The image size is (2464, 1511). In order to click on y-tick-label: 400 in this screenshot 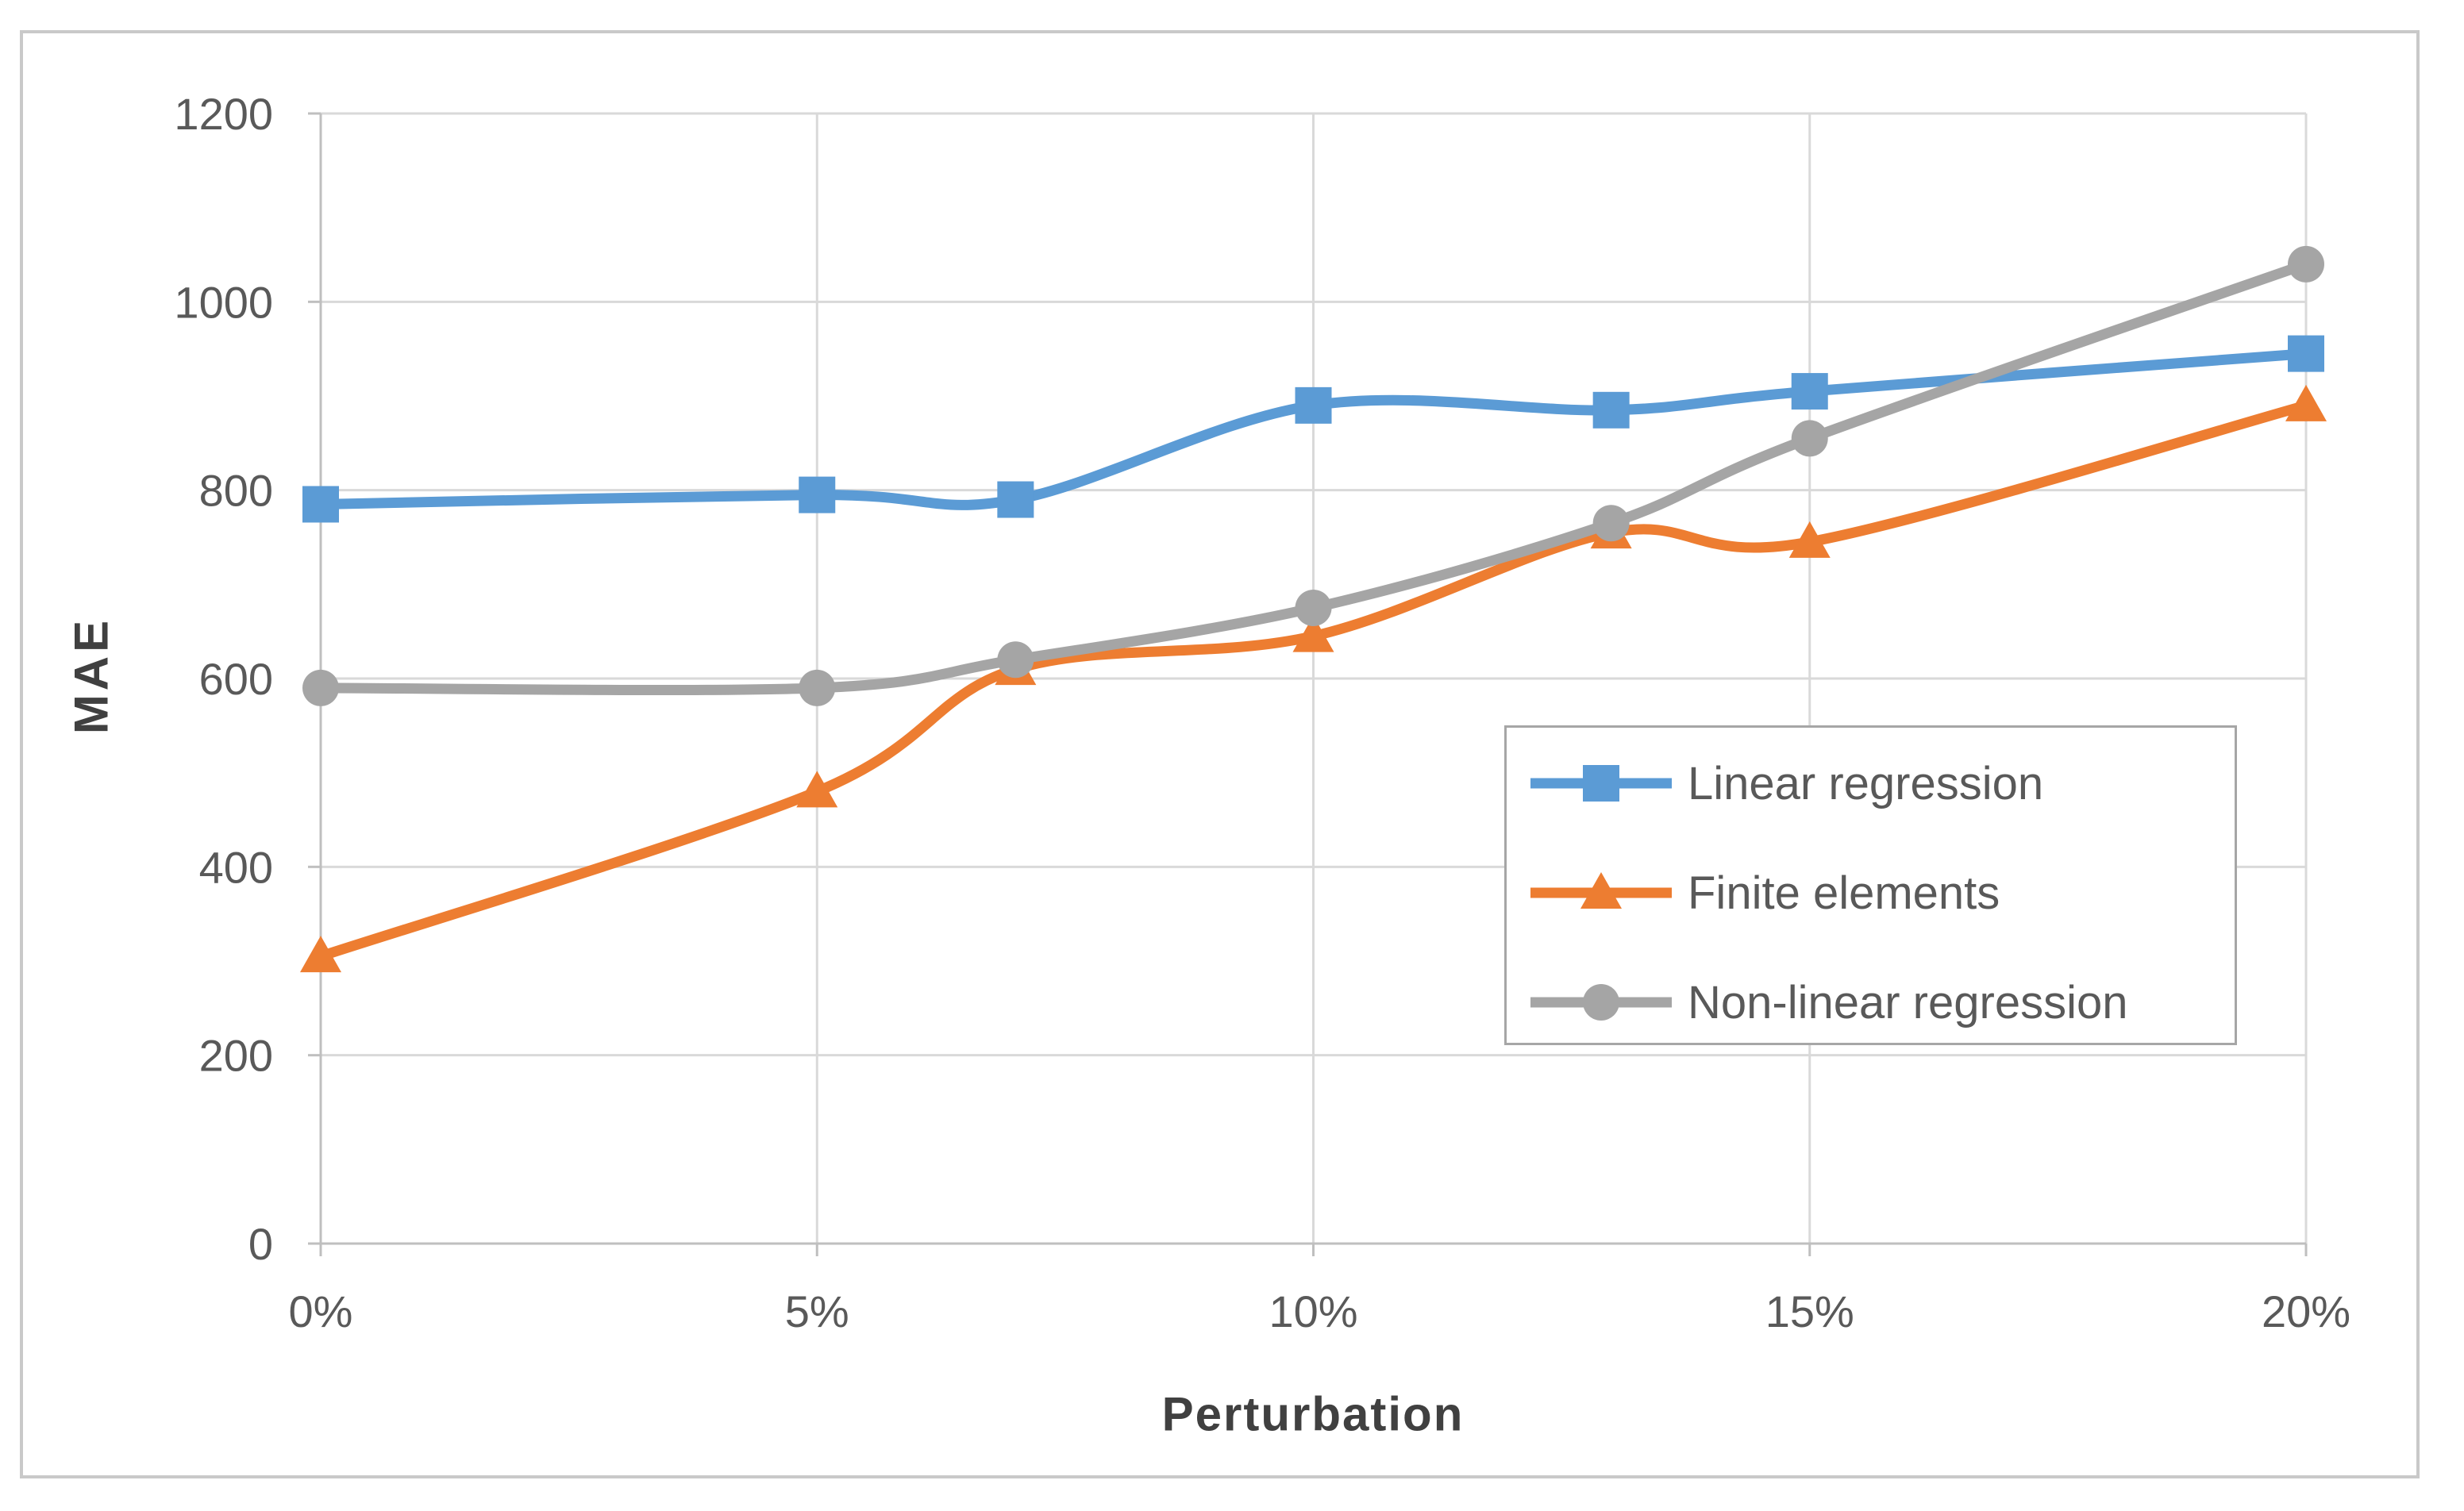, I will do `click(236, 867)`.